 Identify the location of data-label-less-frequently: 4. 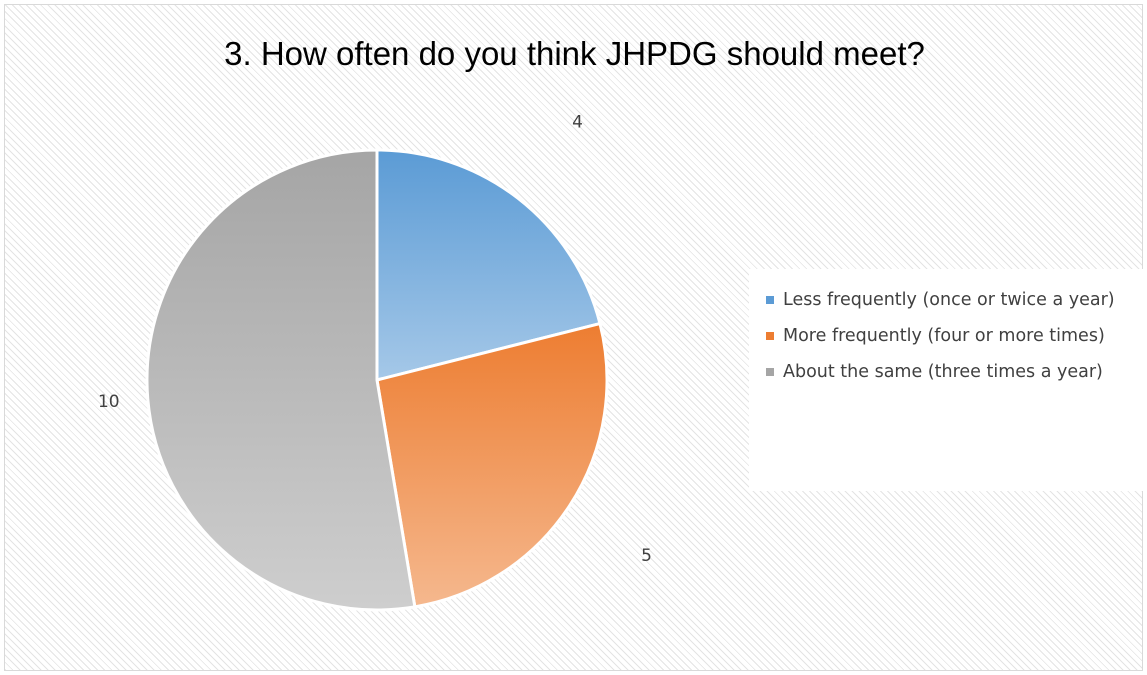
(577, 122).